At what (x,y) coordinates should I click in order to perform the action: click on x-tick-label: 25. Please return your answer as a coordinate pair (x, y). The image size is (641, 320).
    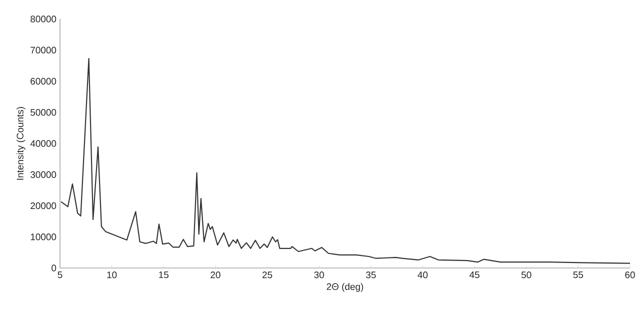
    Looking at the image, I should click on (267, 275).